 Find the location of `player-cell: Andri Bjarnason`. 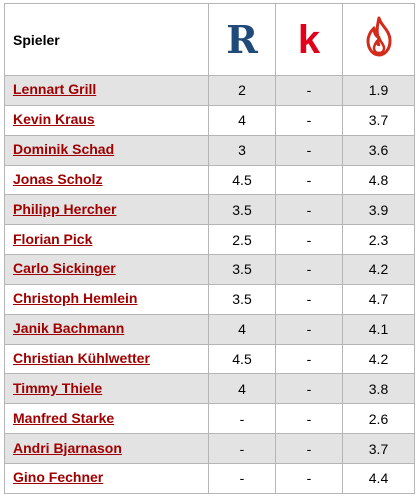

player-cell: Andri Bjarnason is located at coordinates (106, 448).